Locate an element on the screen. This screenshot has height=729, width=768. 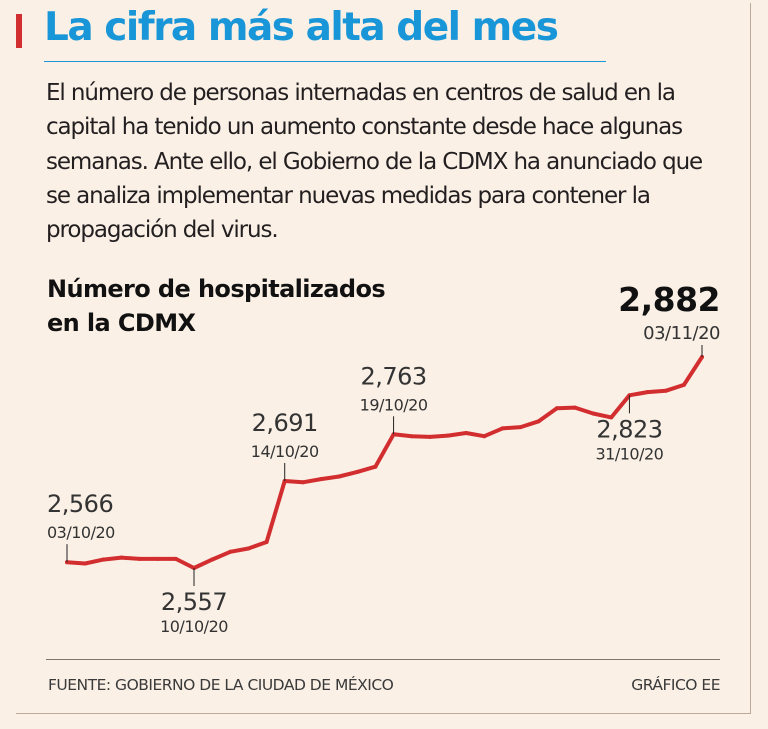
chart-title-line-2: en la CDMX is located at coordinates (121, 323).